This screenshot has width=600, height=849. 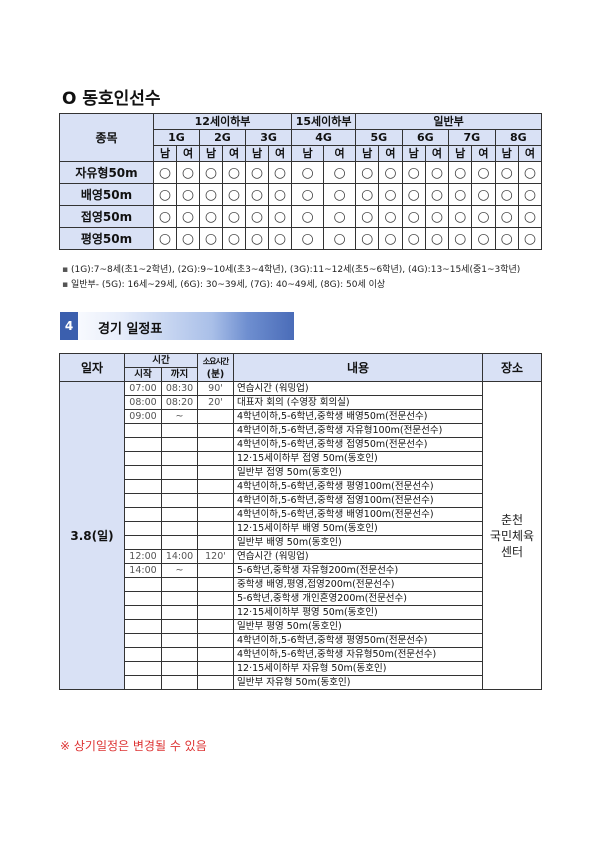 I want to click on schedule-row: 4학년이하,5-6학년,중학생 접영50m(전문선수), so click(x=301, y=444).